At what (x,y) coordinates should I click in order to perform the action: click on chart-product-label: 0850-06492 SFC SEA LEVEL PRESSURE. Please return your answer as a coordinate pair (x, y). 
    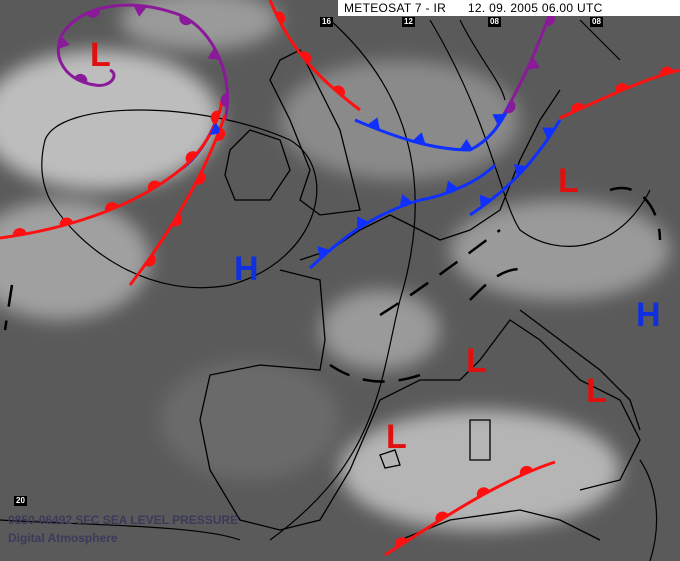
    Looking at the image, I should click on (123, 520).